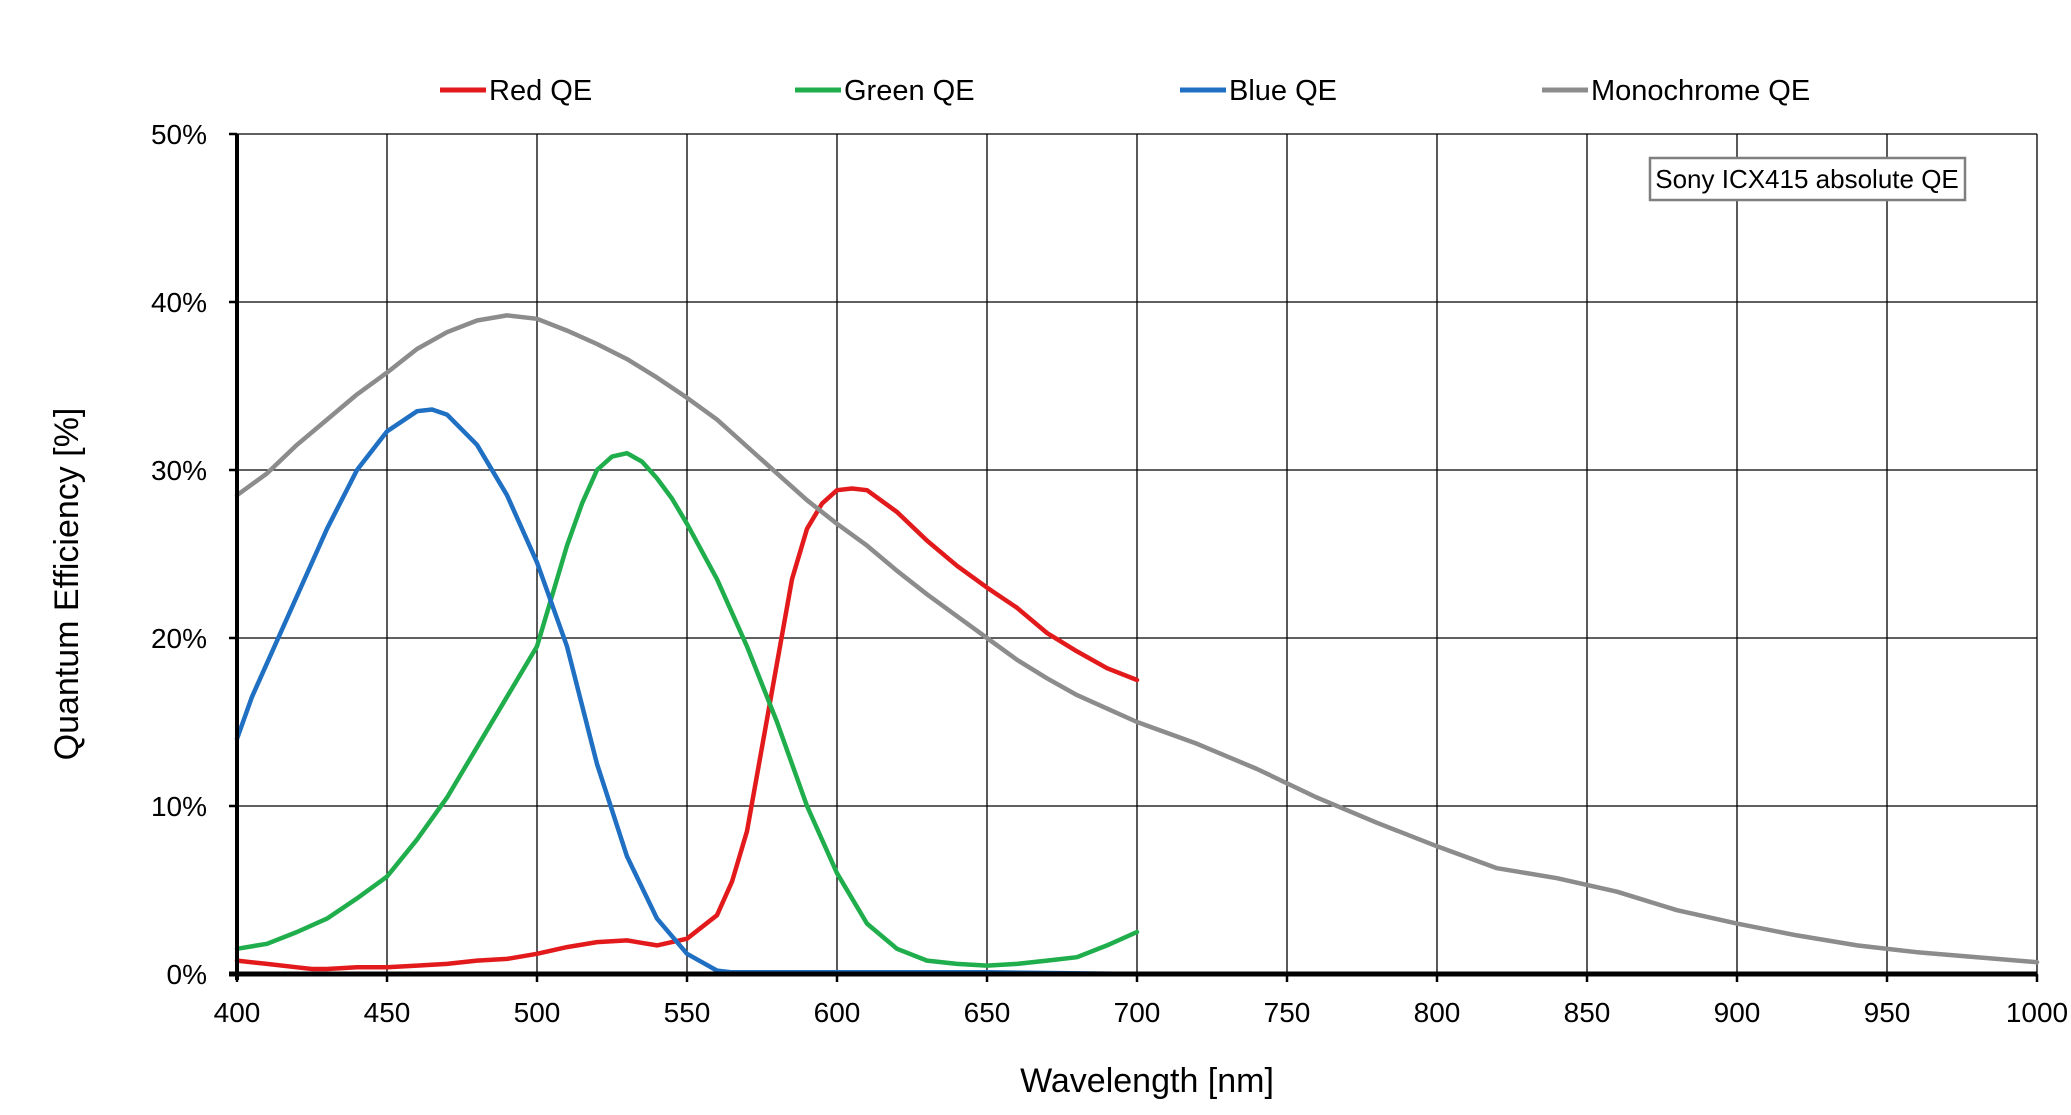 This screenshot has height=1115, width=2071. Describe the element at coordinates (387, 1012) in the screenshot. I see `x-tick-label: 450` at that location.